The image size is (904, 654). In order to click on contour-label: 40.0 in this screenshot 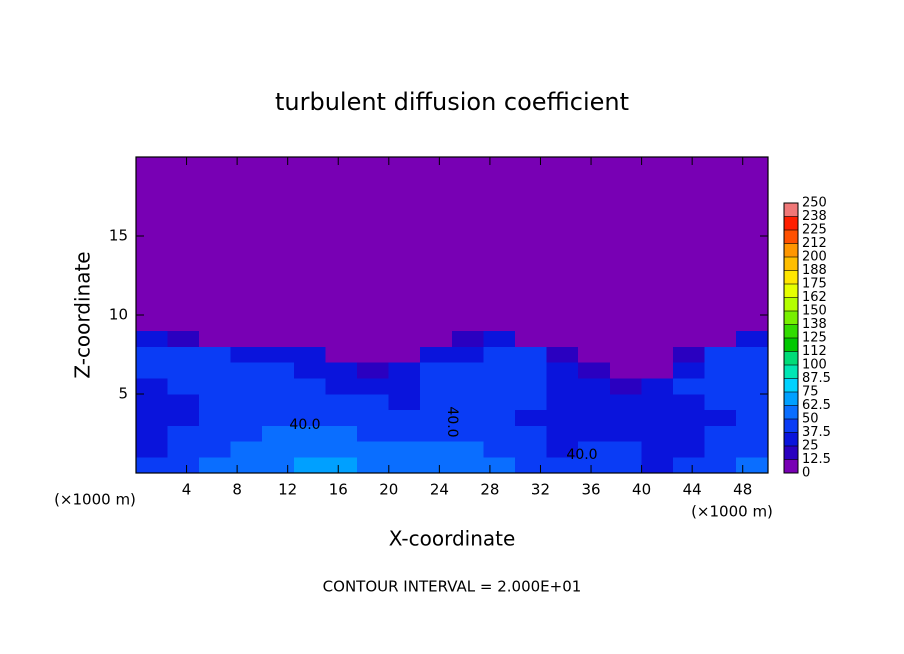, I will do `click(452, 421)`.